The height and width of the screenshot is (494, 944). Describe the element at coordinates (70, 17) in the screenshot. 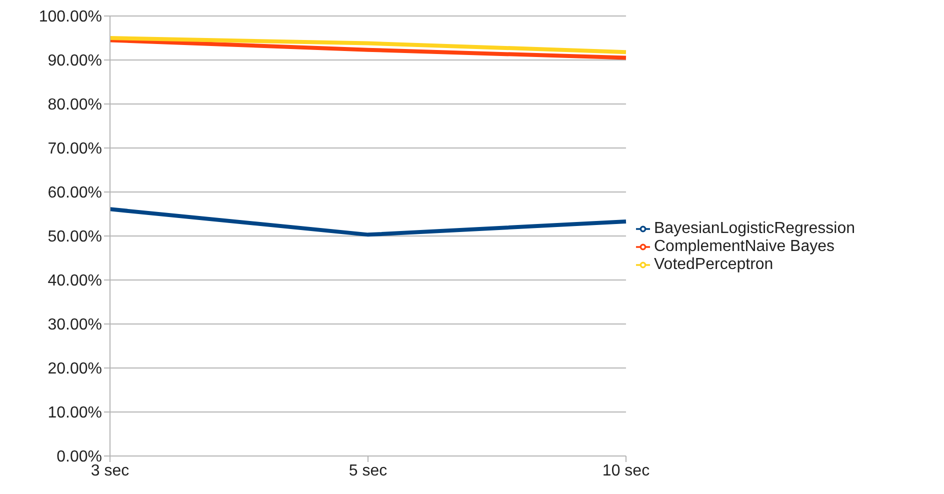

I see `y-tick-label: 100.00%` at that location.